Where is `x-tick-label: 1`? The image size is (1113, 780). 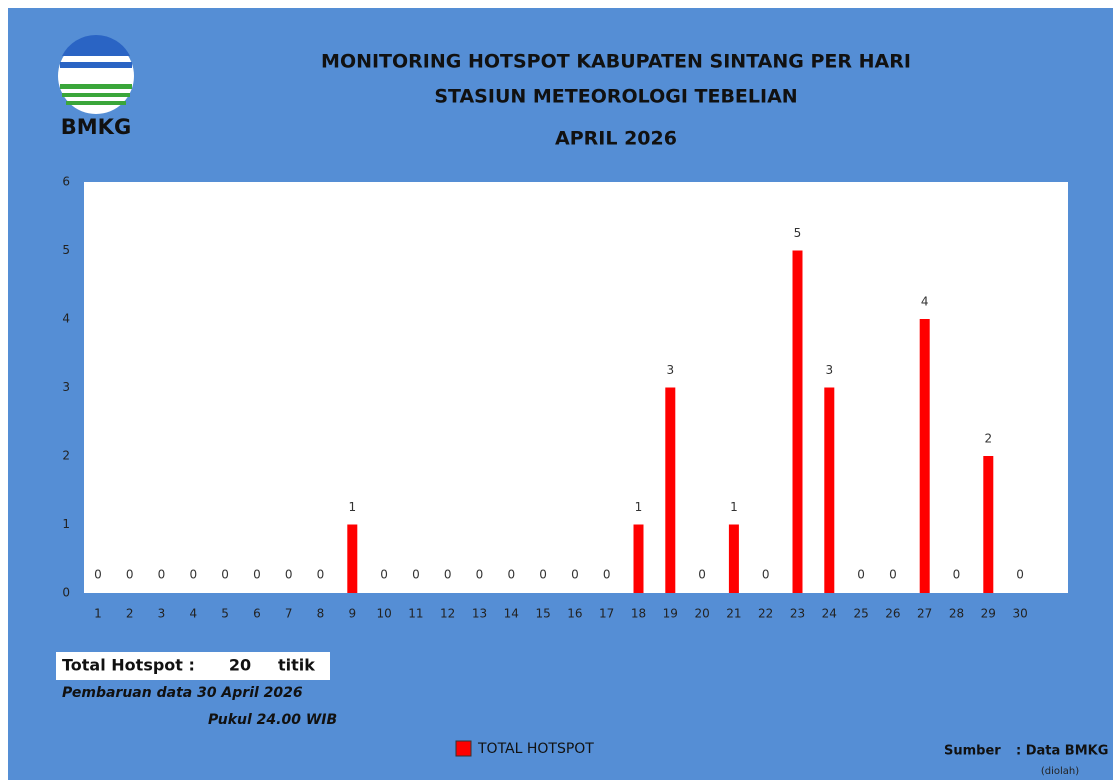
x-tick-label: 1 is located at coordinates (98, 614).